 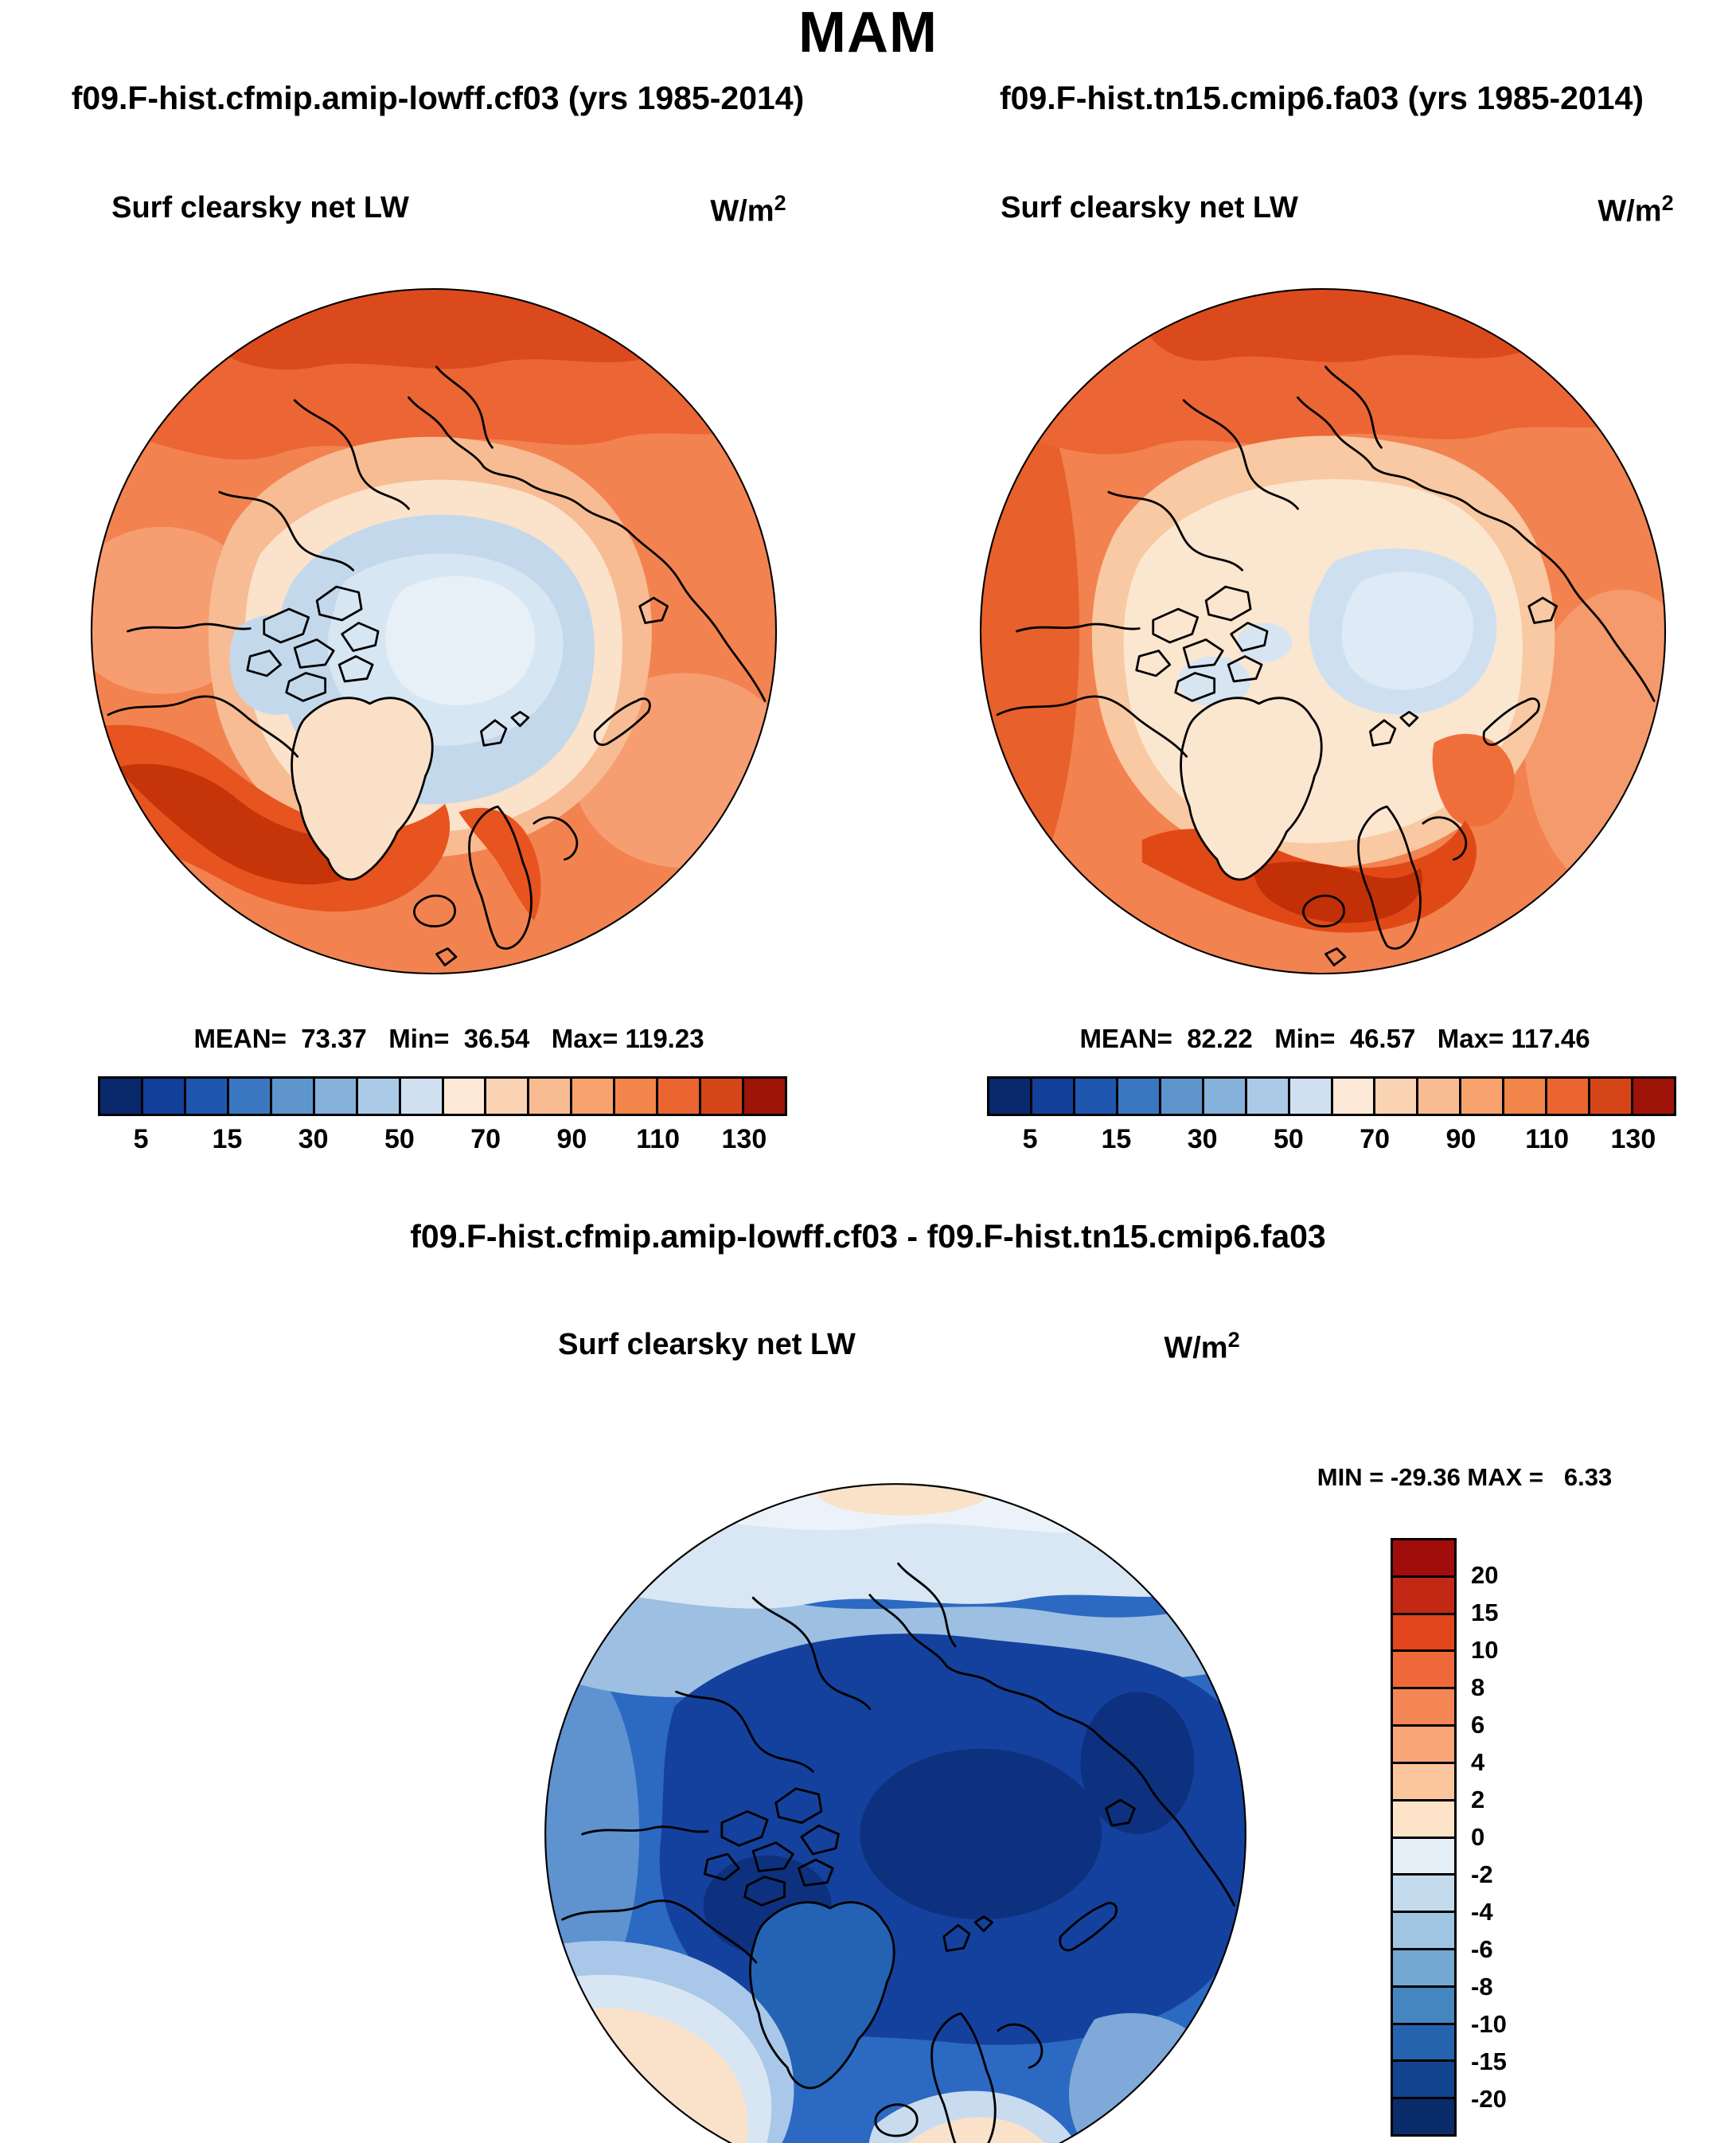 I want to click on colorbar-tick-label: -8, so click(x=1482, y=1987).